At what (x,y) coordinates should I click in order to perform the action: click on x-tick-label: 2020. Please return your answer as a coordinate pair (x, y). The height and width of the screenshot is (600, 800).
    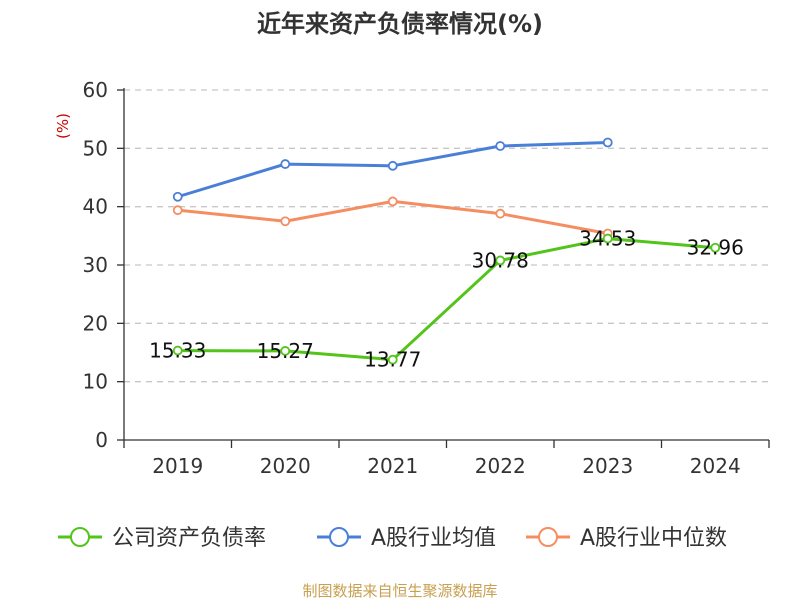
    Looking at the image, I should click on (285, 466).